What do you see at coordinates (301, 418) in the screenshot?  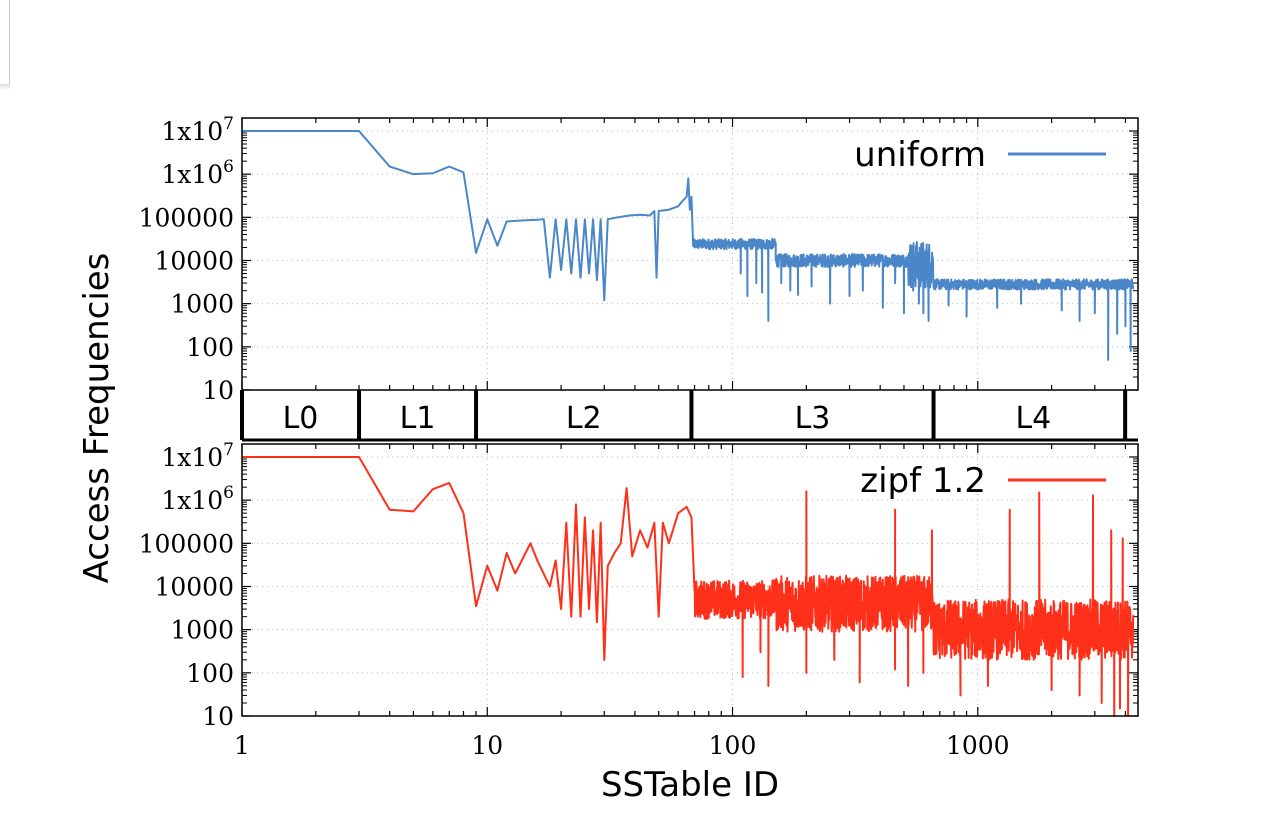 I see `level-label-l0: L0` at bounding box center [301, 418].